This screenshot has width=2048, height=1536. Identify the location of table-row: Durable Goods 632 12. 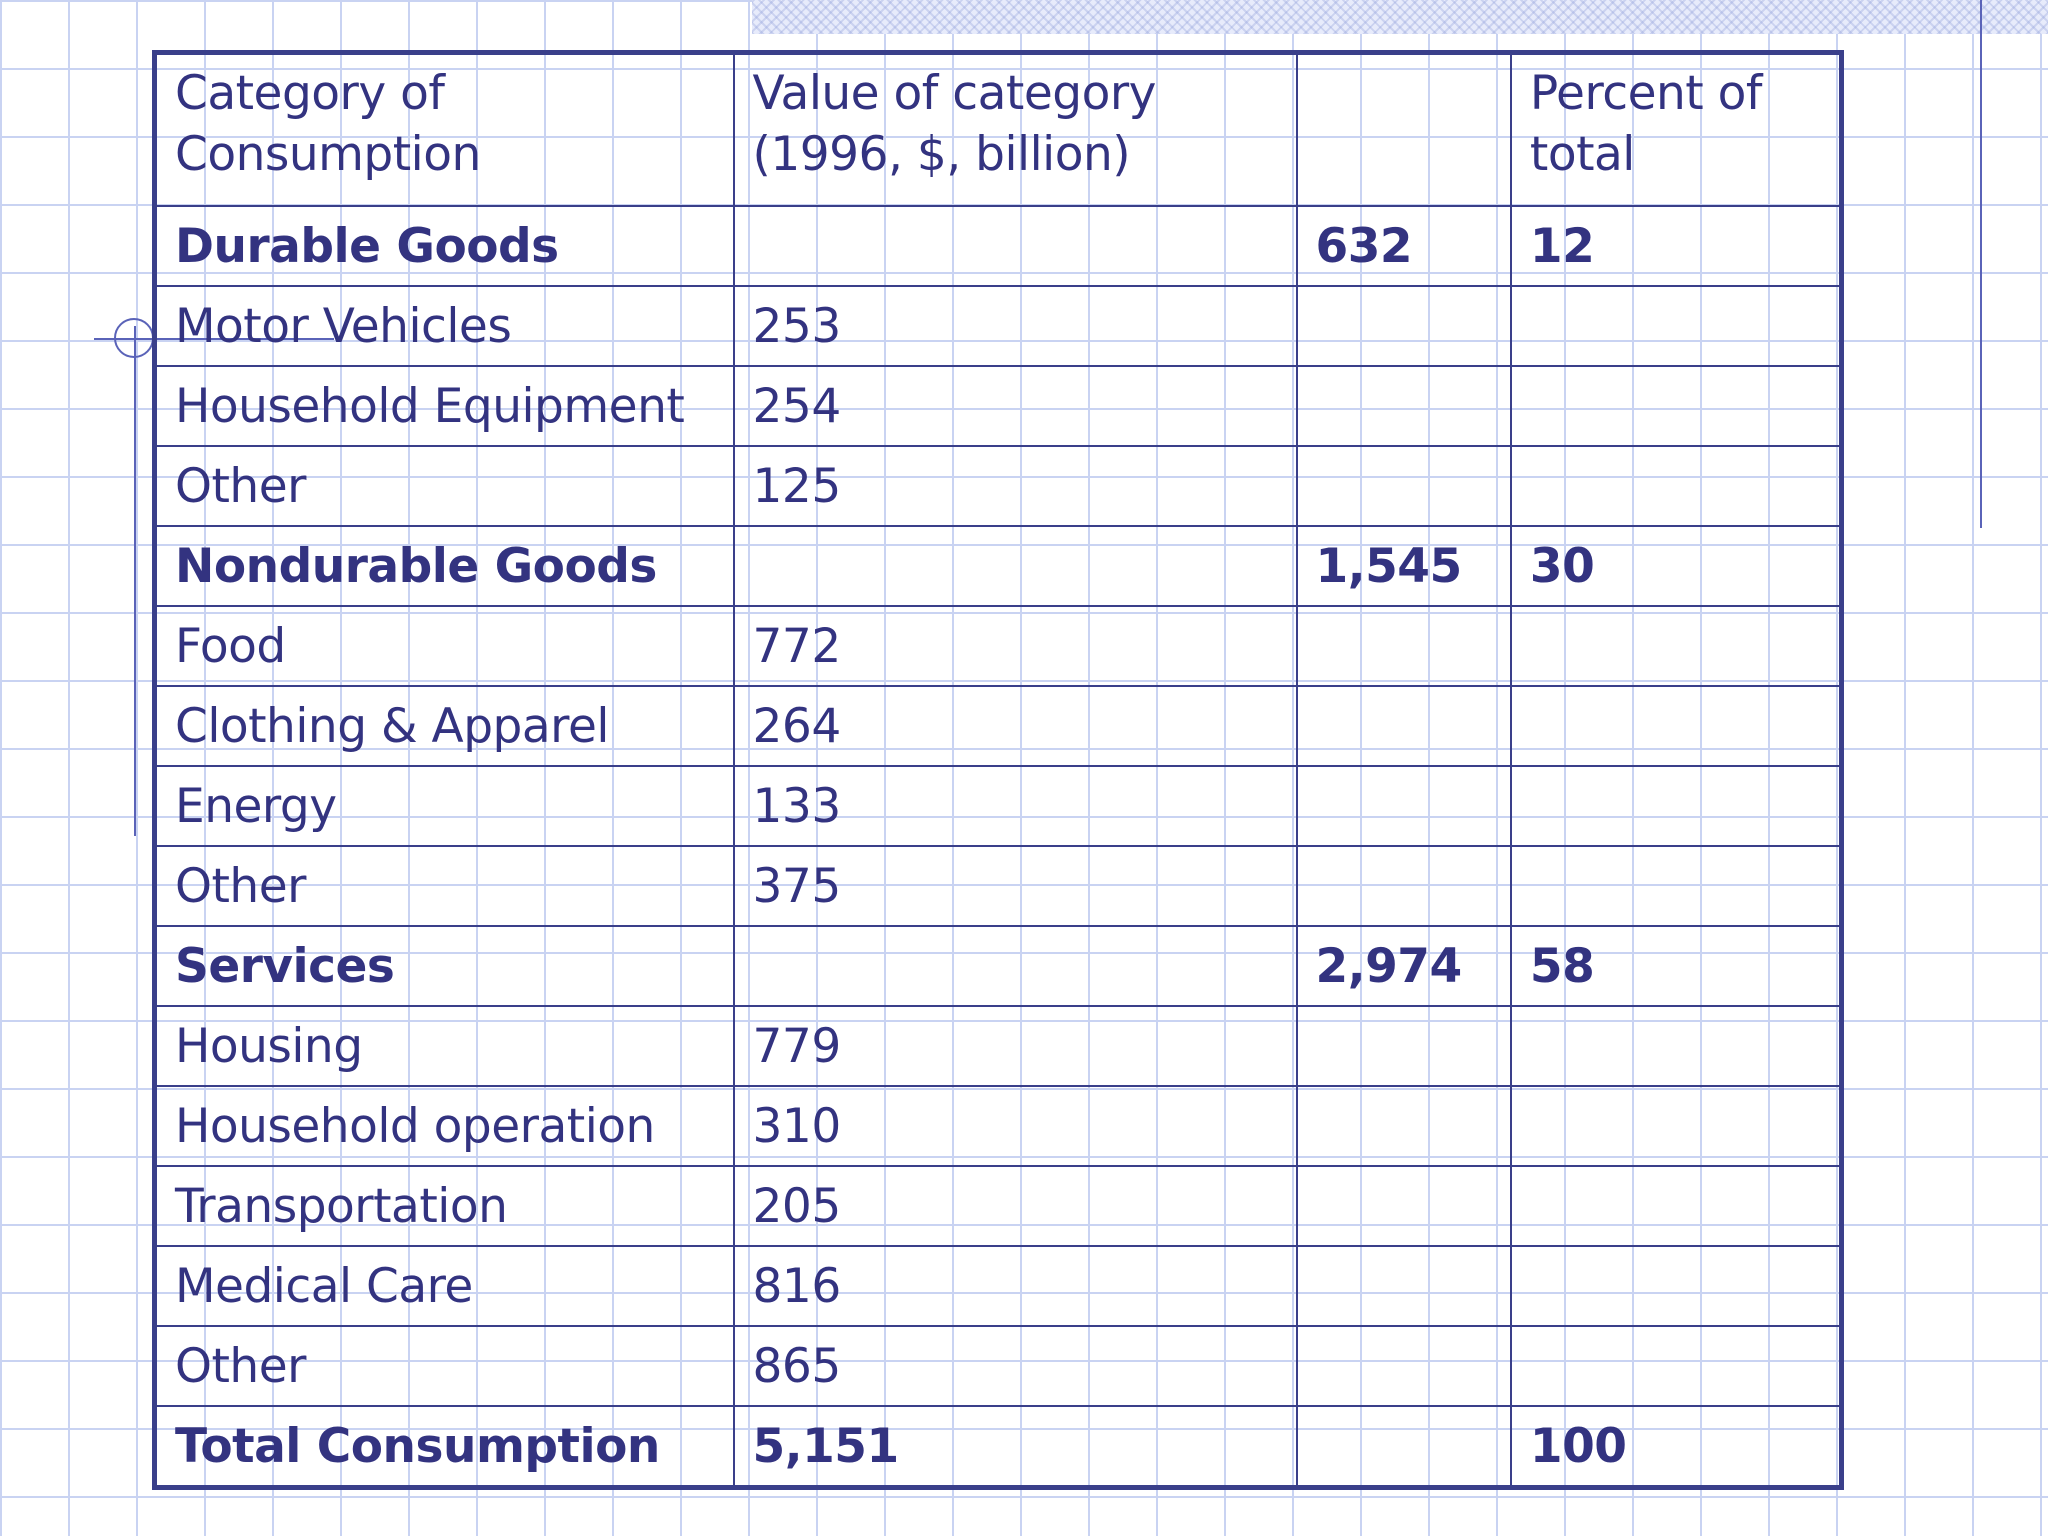
(998, 246).